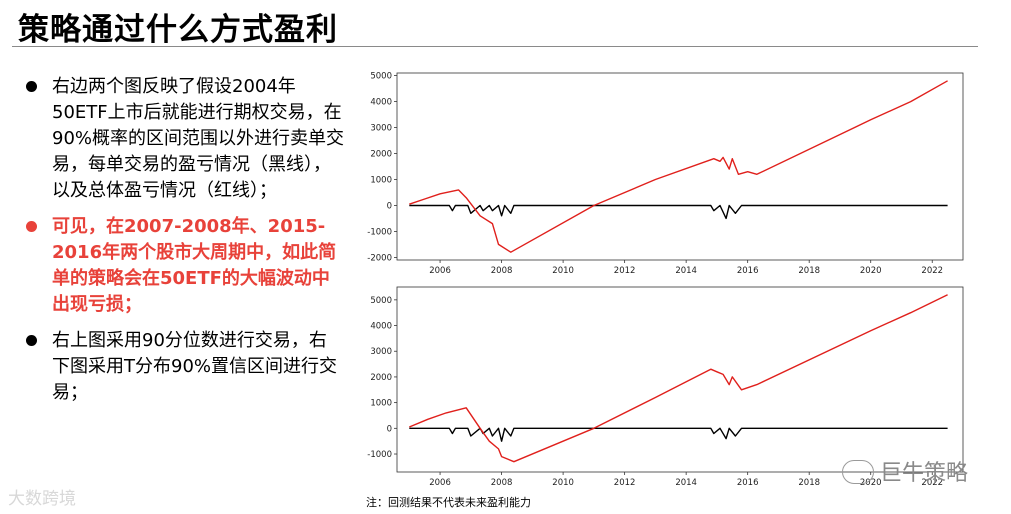 This screenshot has width=1011, height=514. I want to click on watermark-right: 巨牛策略, so click(905, 471).